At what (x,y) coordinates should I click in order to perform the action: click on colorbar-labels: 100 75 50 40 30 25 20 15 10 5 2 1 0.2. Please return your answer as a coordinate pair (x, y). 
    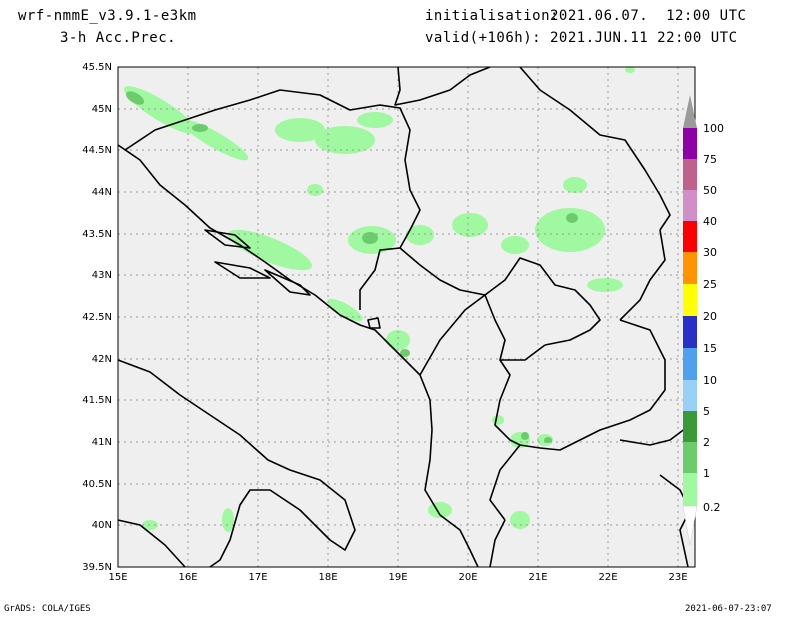
    Looking at the image, I should click on (713, 318).